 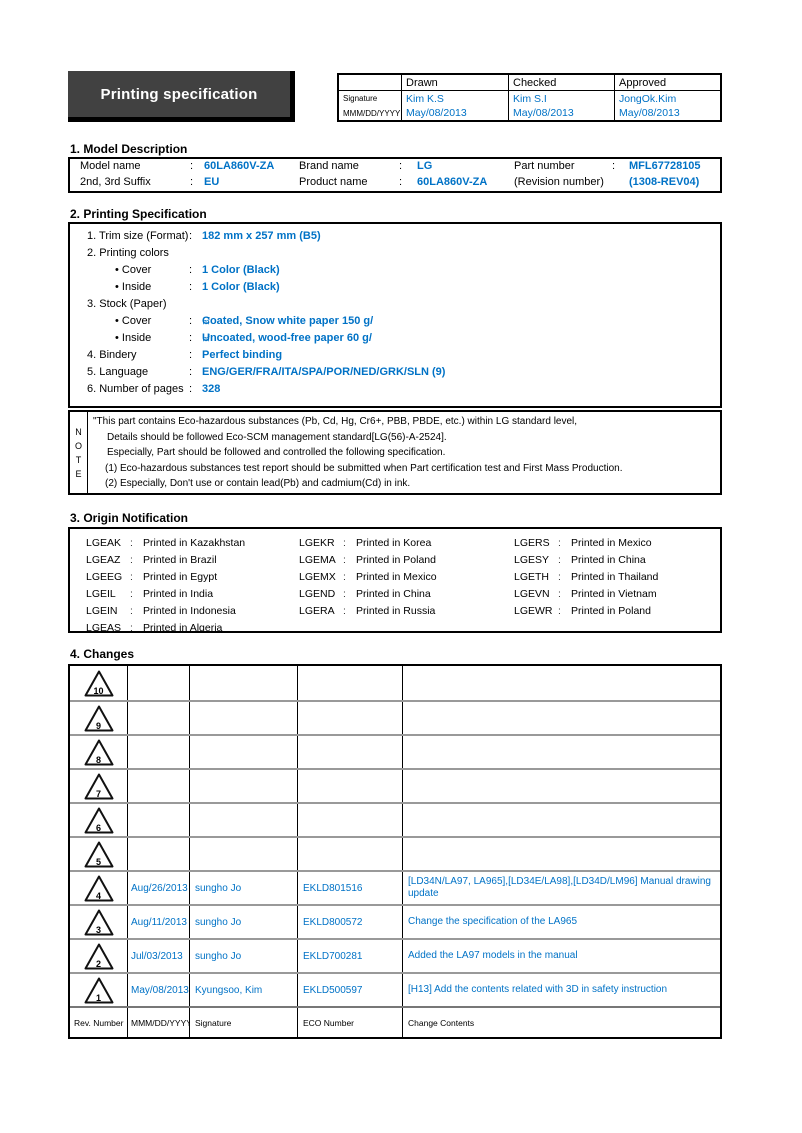 I want to click on revision-cell: 2, so click(x=98, y=956).